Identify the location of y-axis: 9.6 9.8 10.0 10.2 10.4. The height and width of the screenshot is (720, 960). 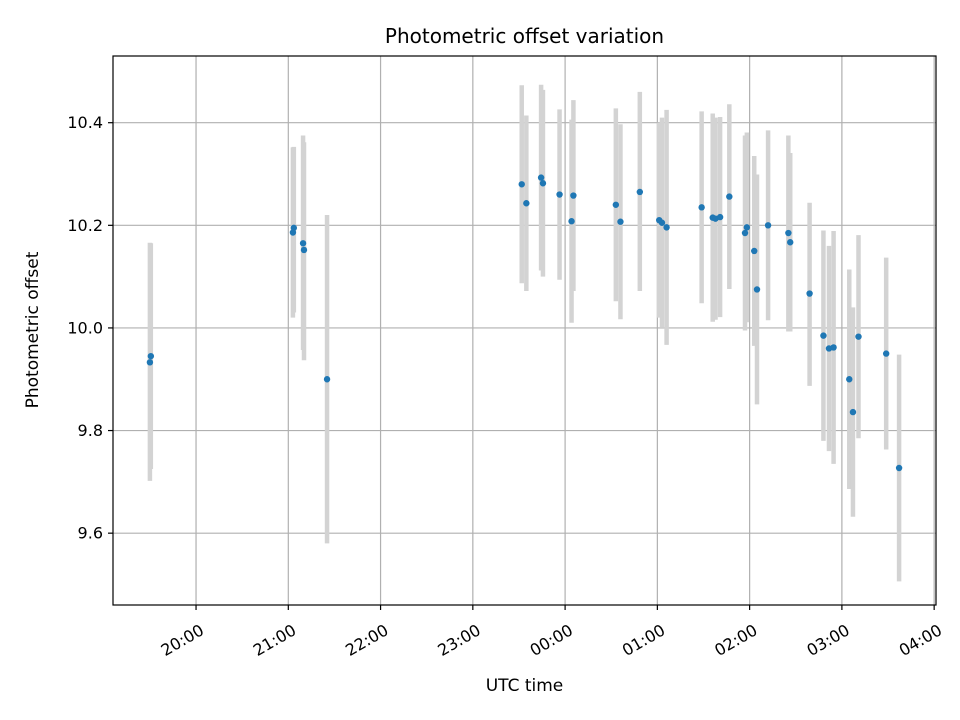
(90, 328).